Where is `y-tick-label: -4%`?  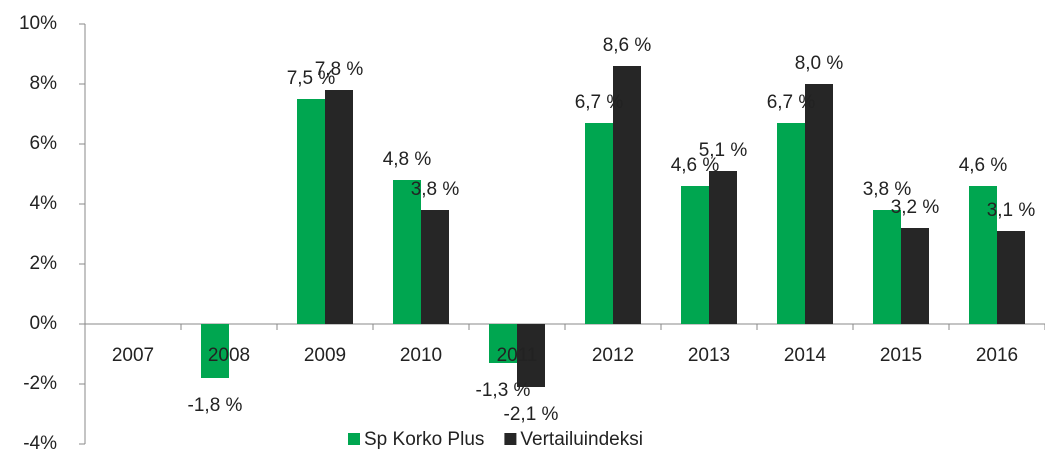 y-tick-label: -4% is located at coordinates (40, 443).